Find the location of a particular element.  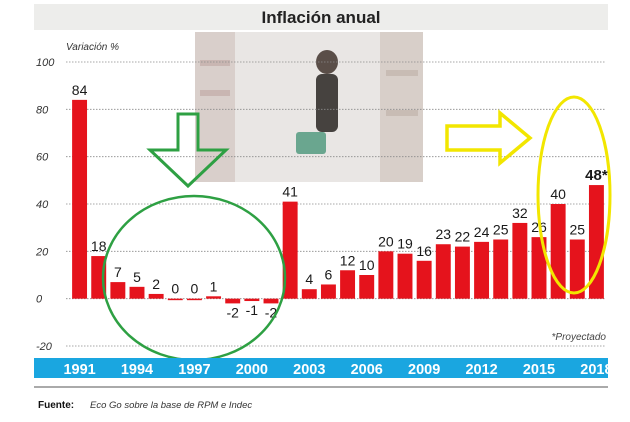

value-label-1999: -2 is located at coordinates (232, 312).